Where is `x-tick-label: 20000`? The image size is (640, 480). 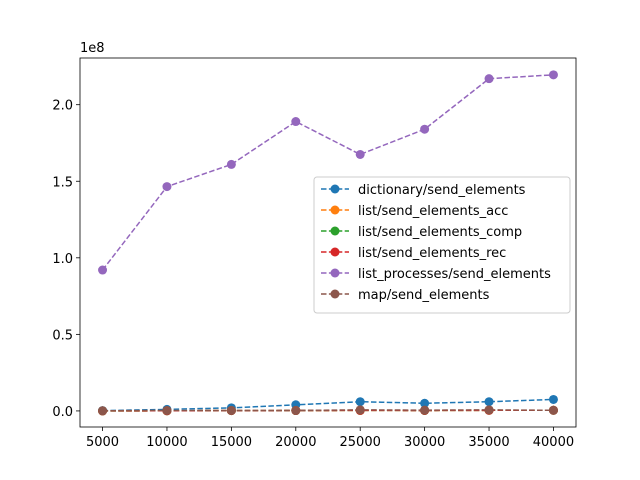 x-tick-label: 20000 is located at coordinates (295, 442).